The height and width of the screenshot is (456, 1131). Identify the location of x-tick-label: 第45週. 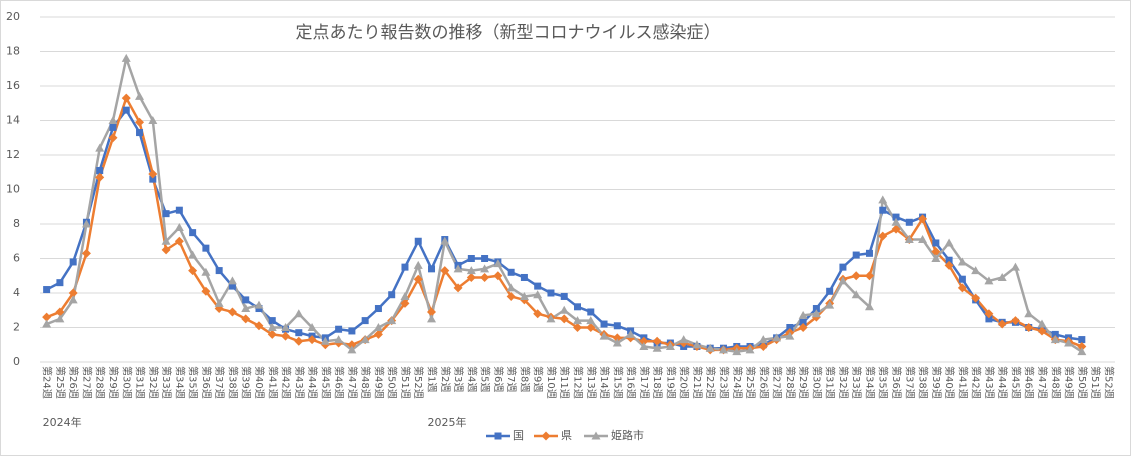
(1015, 382).